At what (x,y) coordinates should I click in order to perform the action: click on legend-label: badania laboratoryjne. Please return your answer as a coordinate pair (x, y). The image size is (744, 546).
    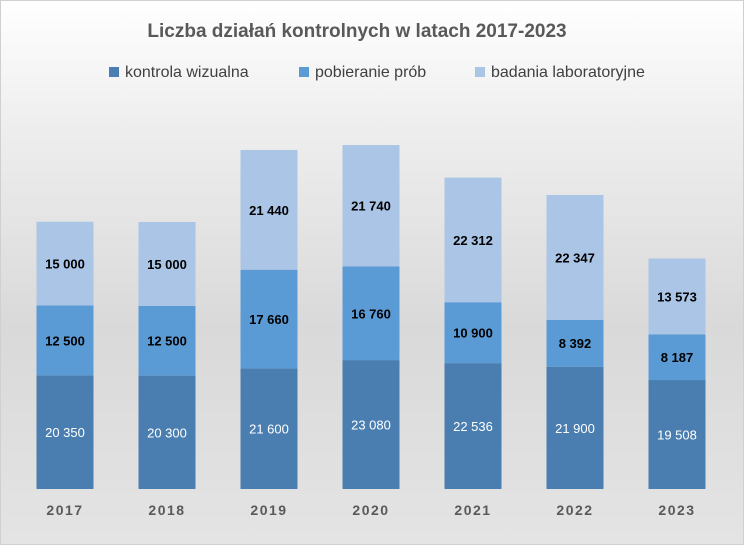
    Looking at the image, I should click on (568, 72).